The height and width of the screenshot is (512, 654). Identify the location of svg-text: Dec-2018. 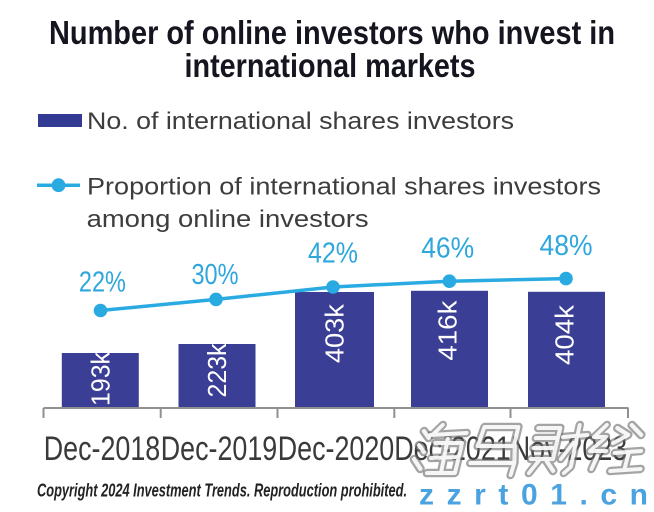
(102, 449).